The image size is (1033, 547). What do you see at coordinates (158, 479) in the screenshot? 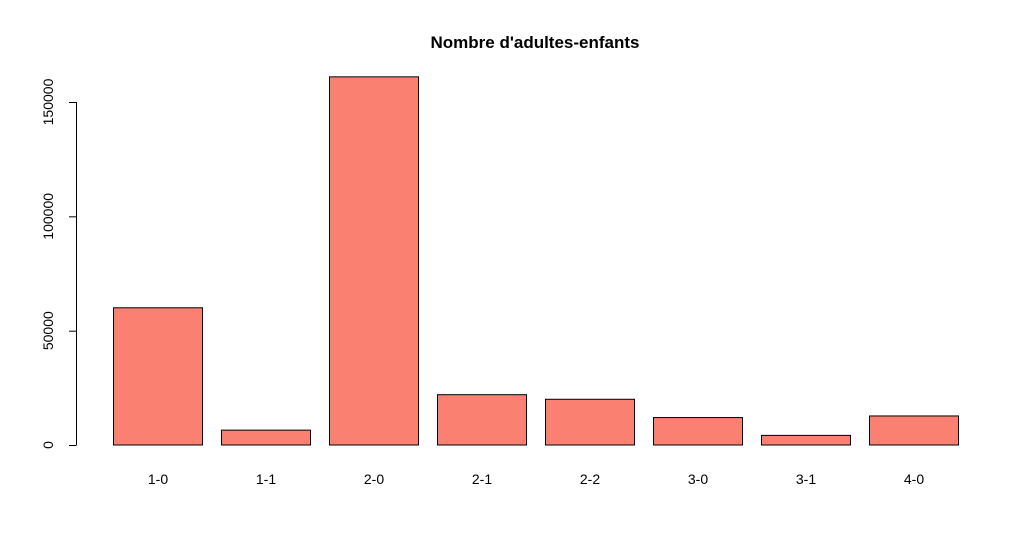
I see `x-tick-label-1-0: 1-0` at bounding box center [158, 479].